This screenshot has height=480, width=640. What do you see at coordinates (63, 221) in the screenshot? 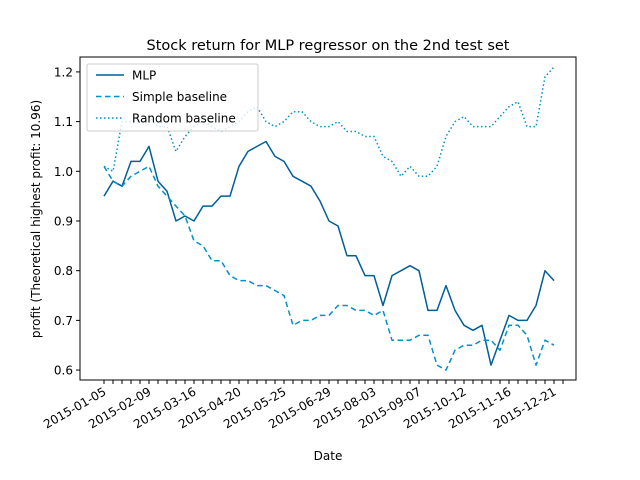
I see `y-tick-label: 0.9` at bounding box center [63, 221].